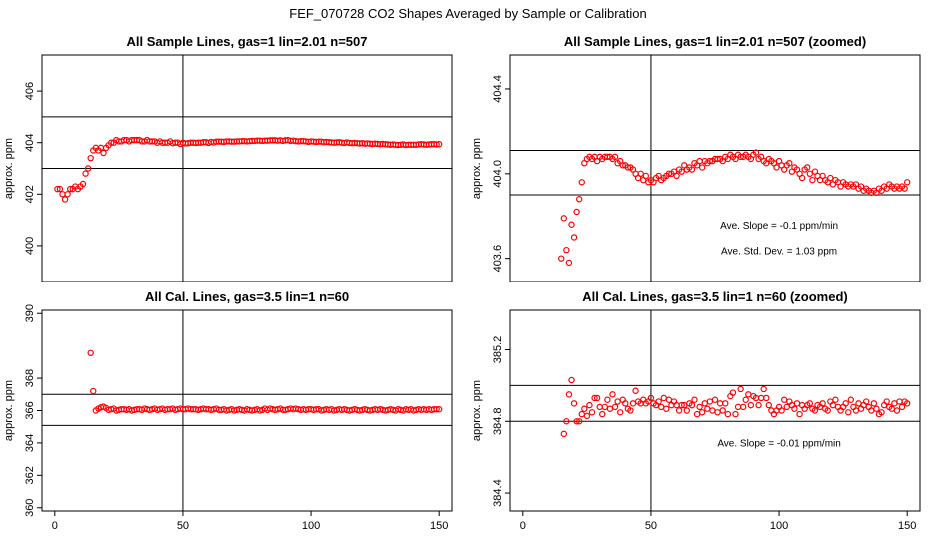 The width and height of the screenshot is (936, 540). What do you see at coordinates (30, 443) in the screenshot?
I see `y-tick-label: 364` at bounding box center [30, 443].